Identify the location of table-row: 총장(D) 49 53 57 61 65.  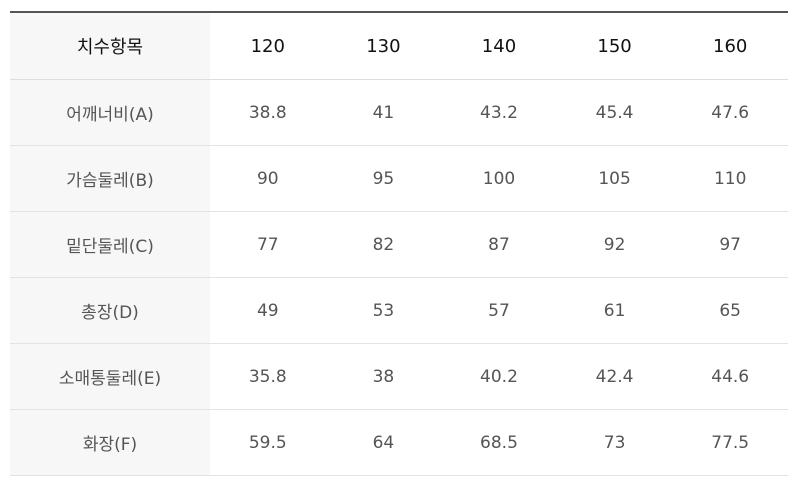
(399, 310).